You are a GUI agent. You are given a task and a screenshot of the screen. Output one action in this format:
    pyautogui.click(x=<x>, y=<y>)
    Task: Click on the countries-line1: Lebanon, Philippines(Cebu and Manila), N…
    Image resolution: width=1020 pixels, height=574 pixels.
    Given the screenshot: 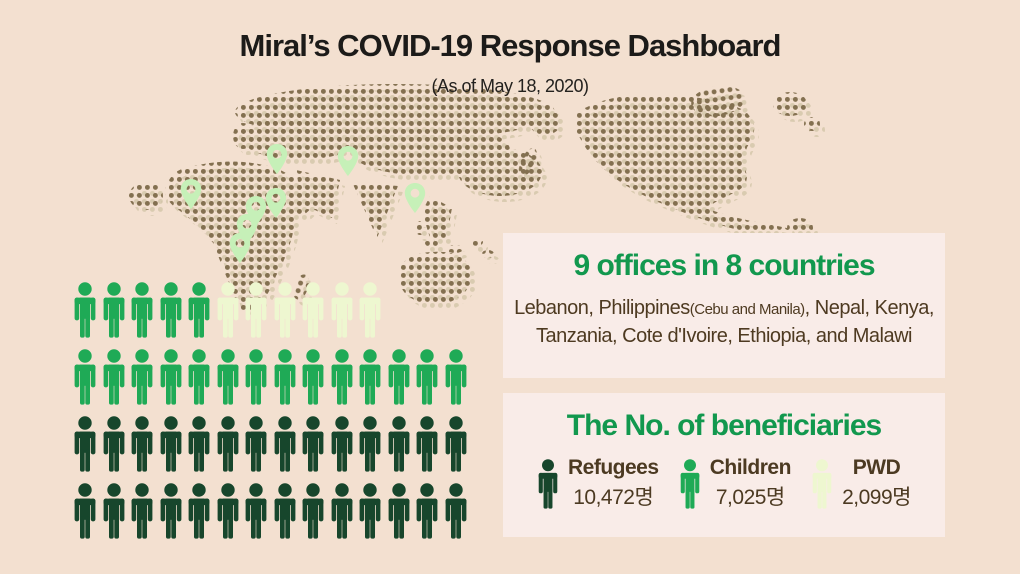 What is the action you would take?
    pyautogui.click(x=724, y=308)
    